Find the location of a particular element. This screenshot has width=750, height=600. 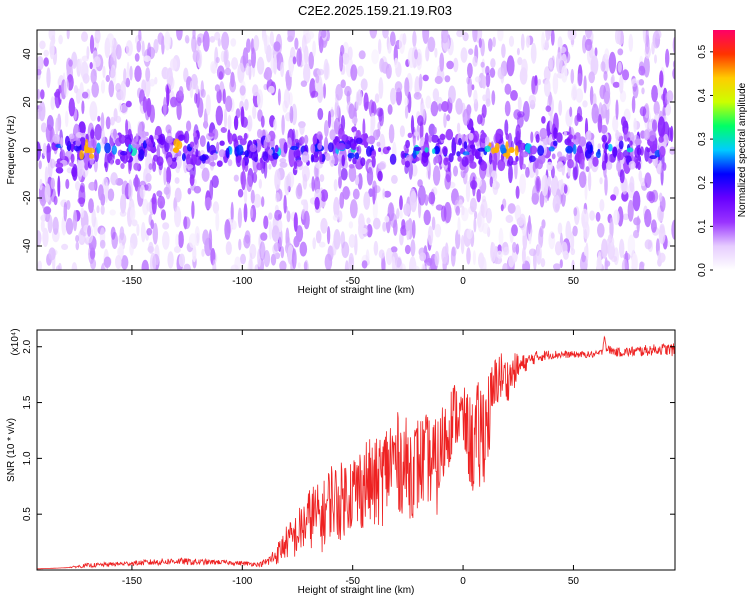

x-axis-title: Height of straight line (km) is located at coordinates (356, 590).